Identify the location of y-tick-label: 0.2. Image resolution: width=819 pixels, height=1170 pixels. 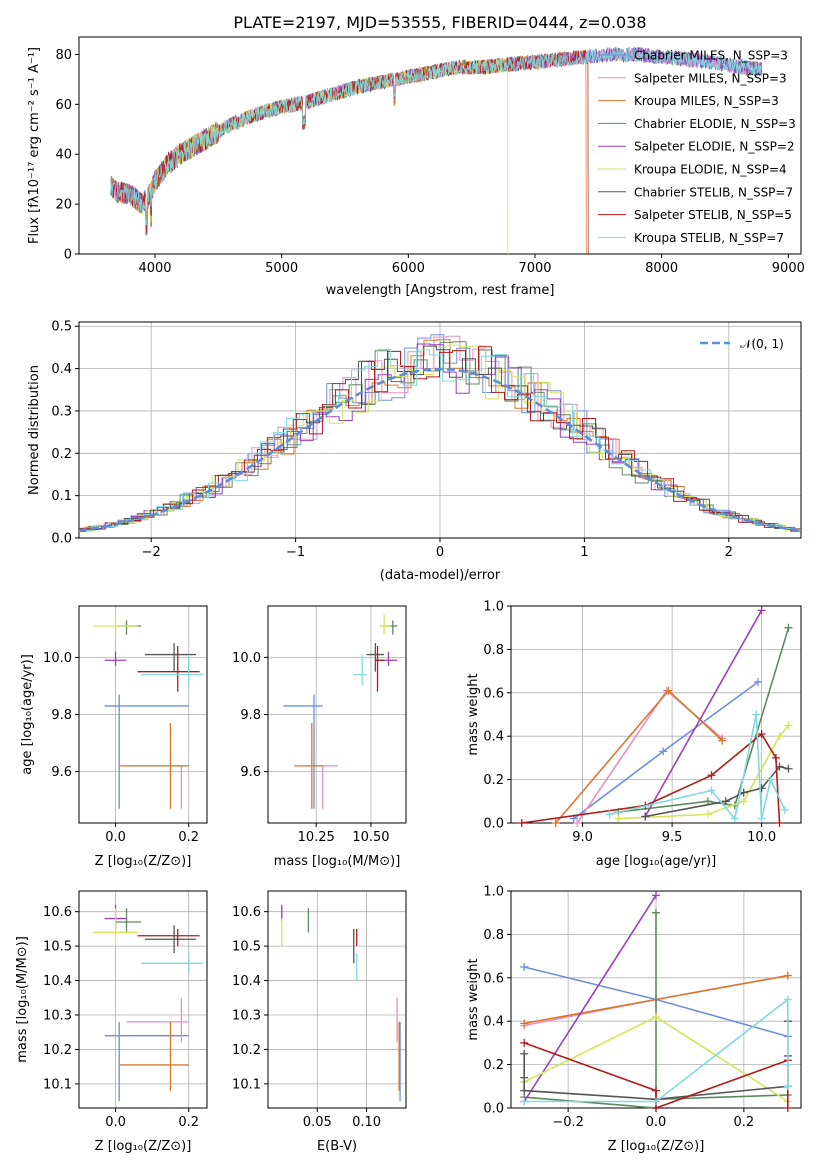
(493, 780).